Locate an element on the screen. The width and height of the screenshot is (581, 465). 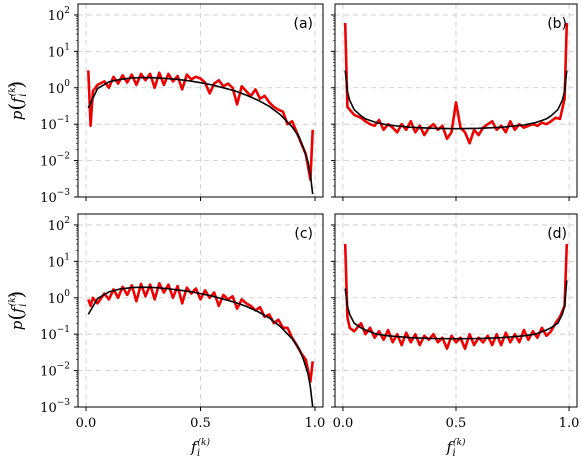
panel-label: (a) is located at coordinates (303, 24).